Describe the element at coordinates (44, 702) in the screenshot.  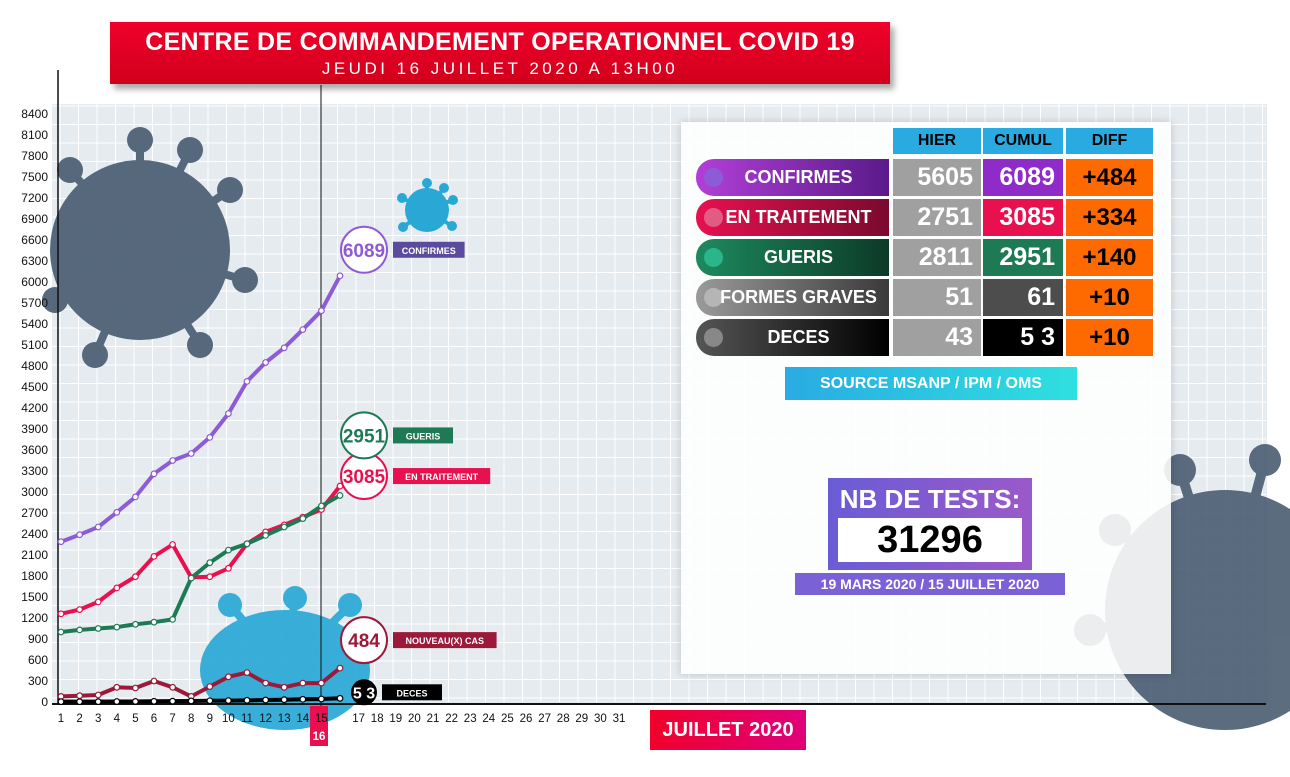
I see `y-tick-label: 0` at that location.